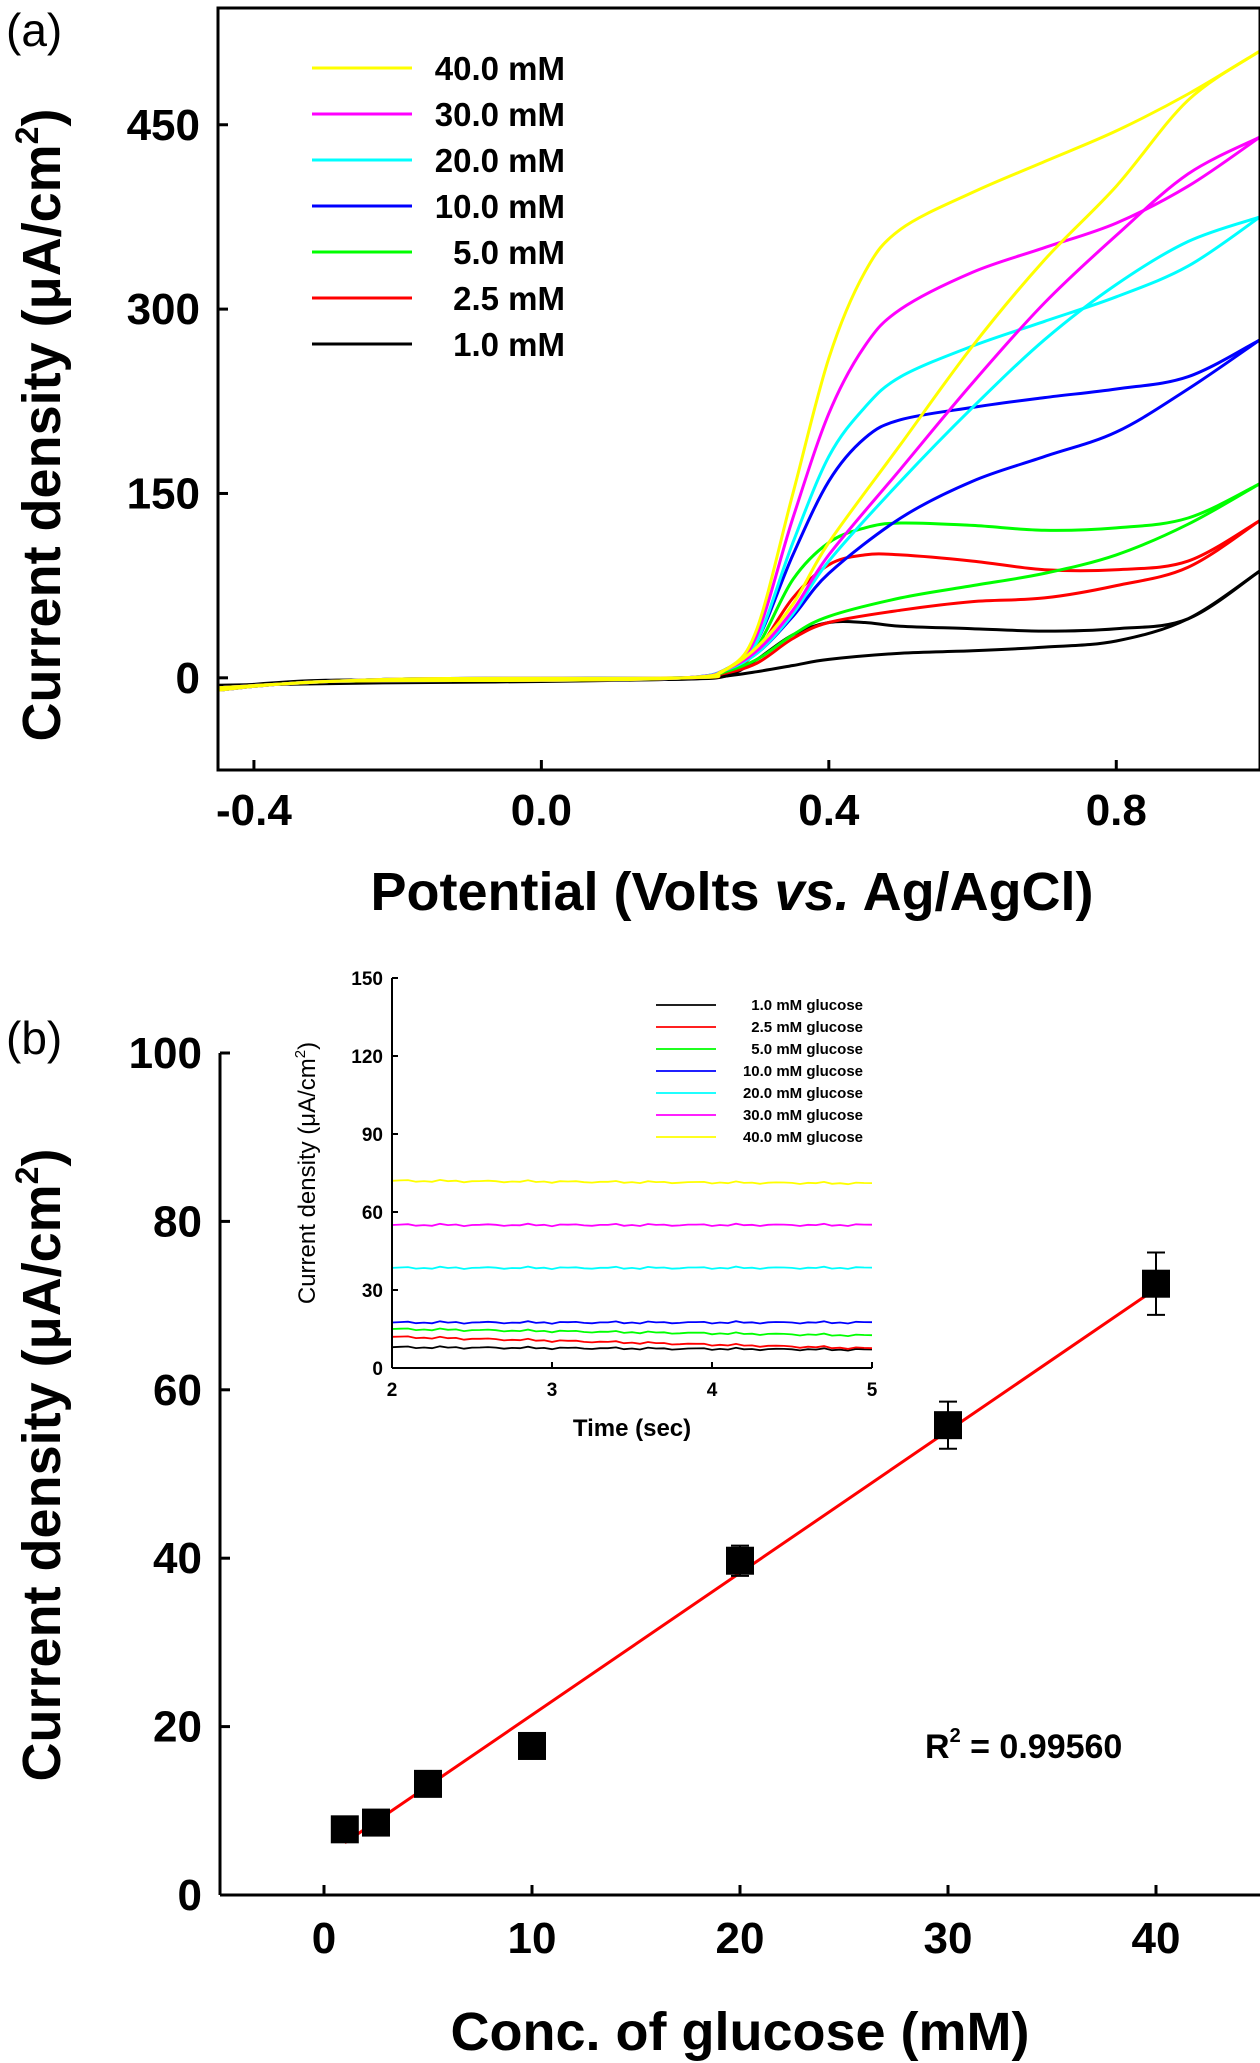 This screenshot has width=1260, height=2063. What do you see at coordinates (40, 1465) in the screenshot?
I see `panel-b-y-axis-label: Current density (μA/cm2)` at bounding box center [40, 1465].